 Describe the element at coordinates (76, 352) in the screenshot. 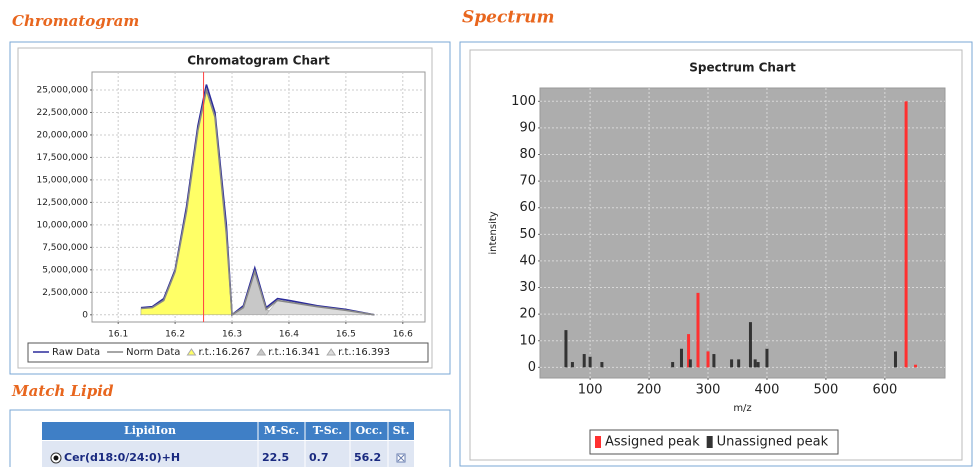

I see `legend-label: Raw Data` at that location.